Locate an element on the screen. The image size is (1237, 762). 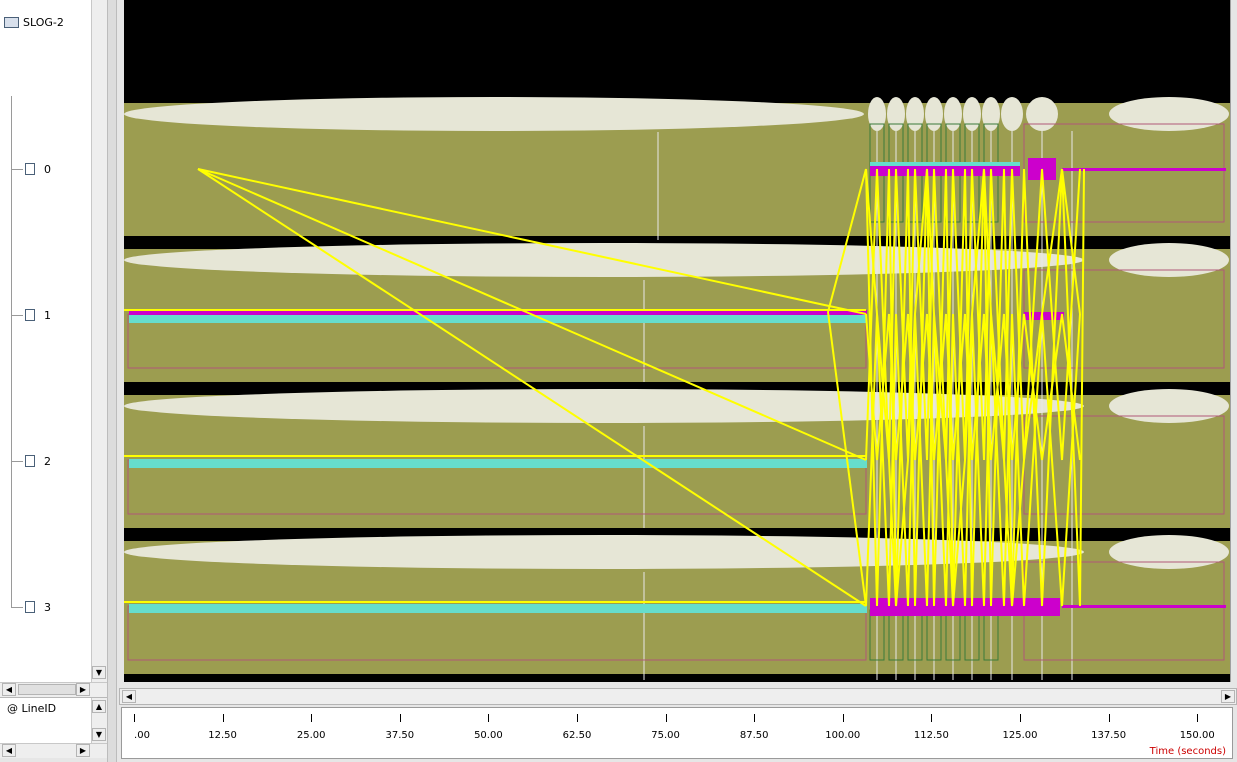
folder-icon is located at coordinates (11, 22).